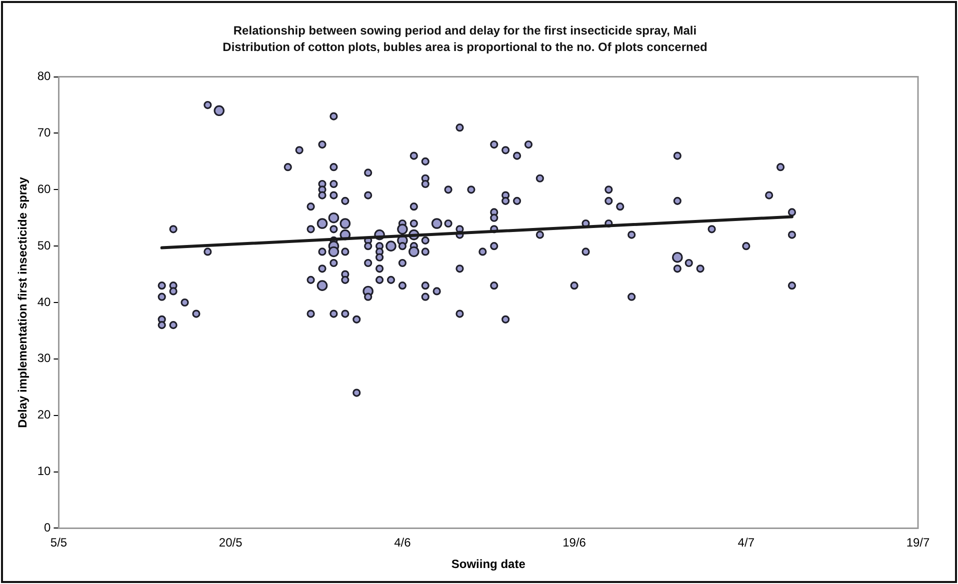  I want to click on x-tick-label: 5/5, so click(59, 543).